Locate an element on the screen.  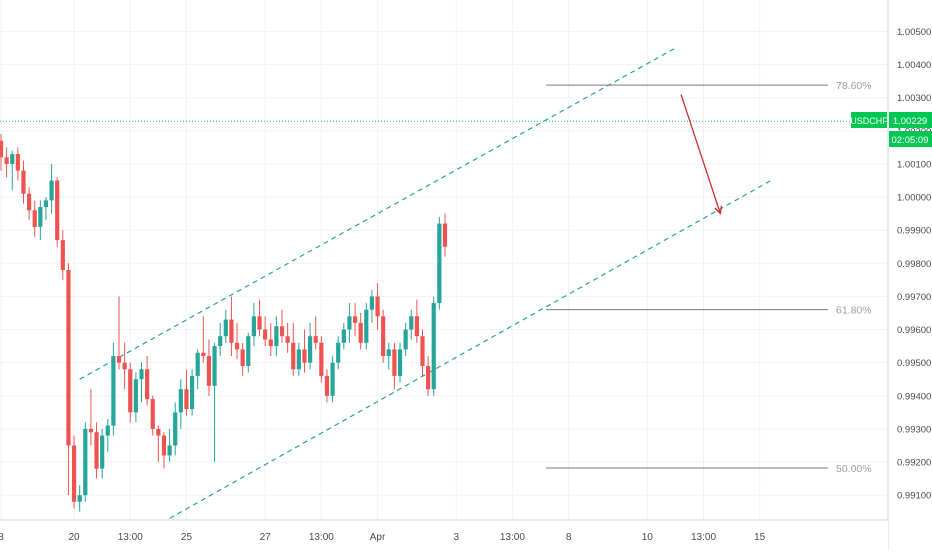
y-tick-label: 1.00000 is located at coordinates (914, 198).